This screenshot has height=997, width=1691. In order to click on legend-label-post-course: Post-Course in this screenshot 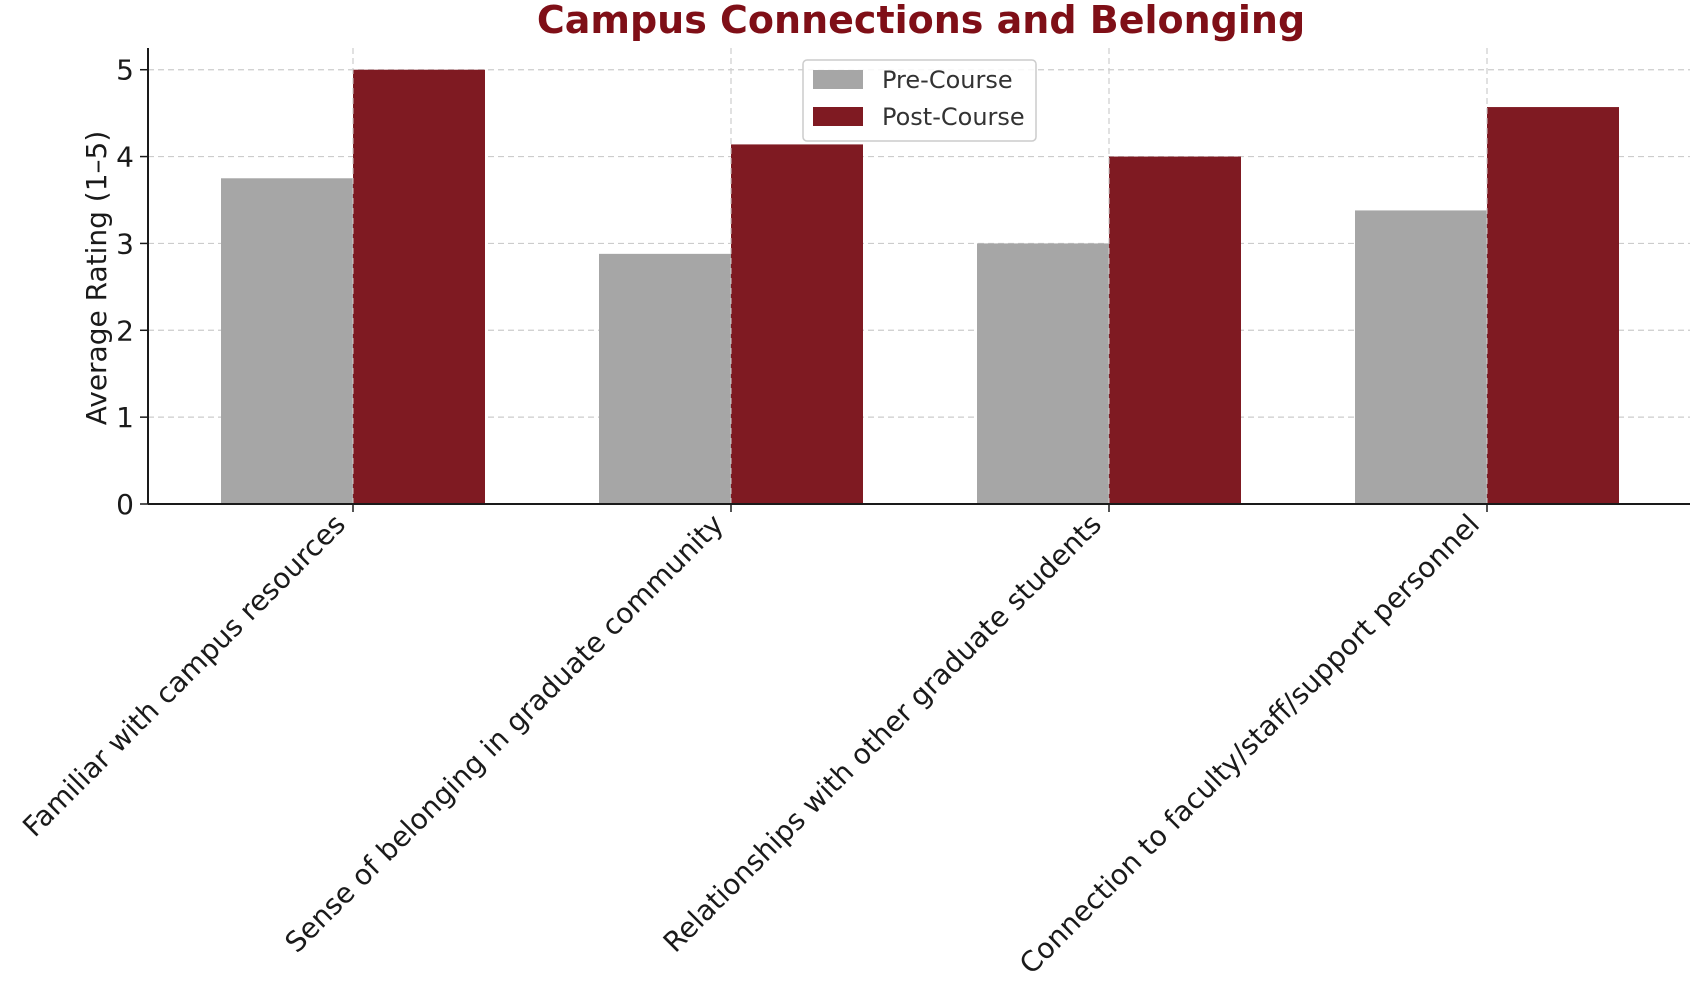, I will do `click(953, 117)`.